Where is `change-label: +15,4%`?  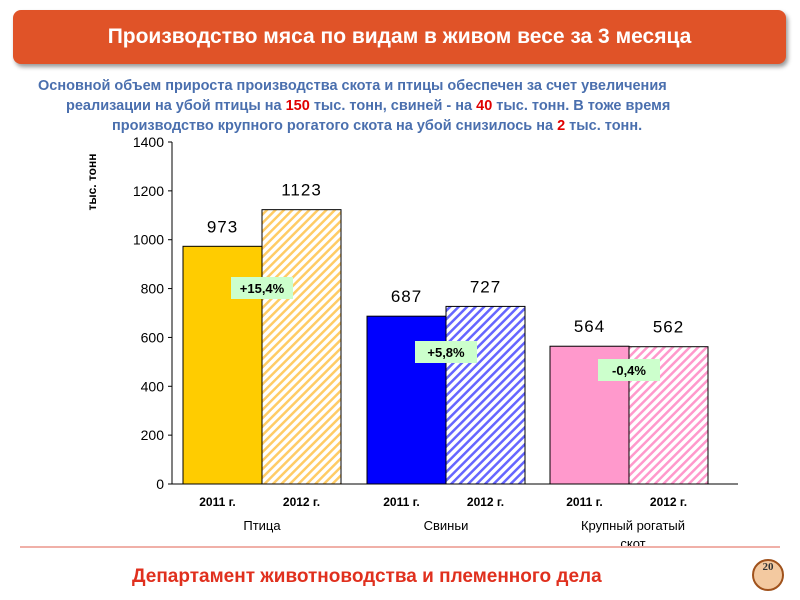
change-label: +15,4% is located at coordinates (262, 288).